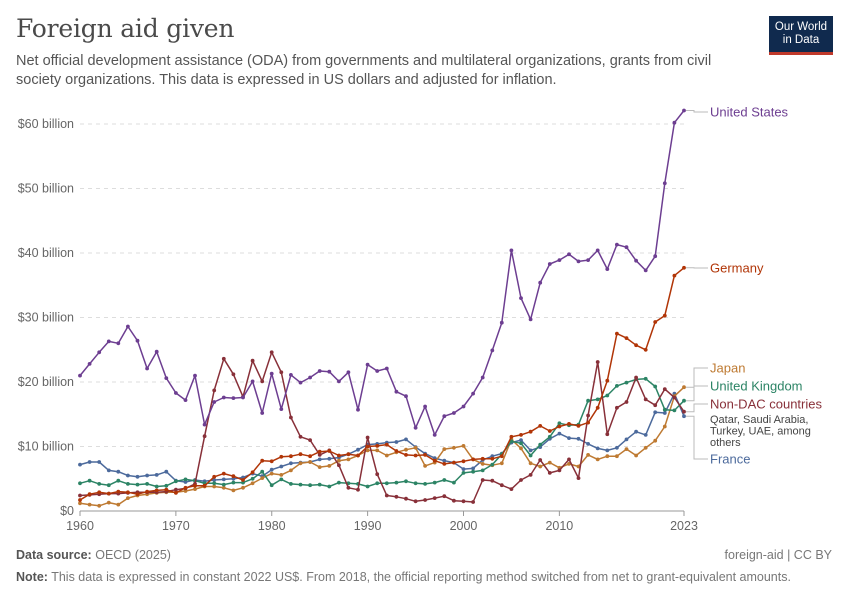  Describe the element at coordinates (730, 459) in the screenshot. I see `legend-label-france: France` at that location.